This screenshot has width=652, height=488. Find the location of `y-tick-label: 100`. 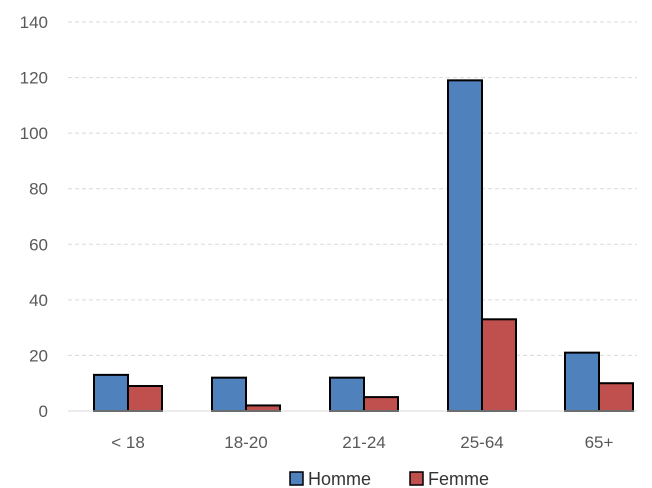

y-tick-label: 100 is located at coordinates (34, 133).